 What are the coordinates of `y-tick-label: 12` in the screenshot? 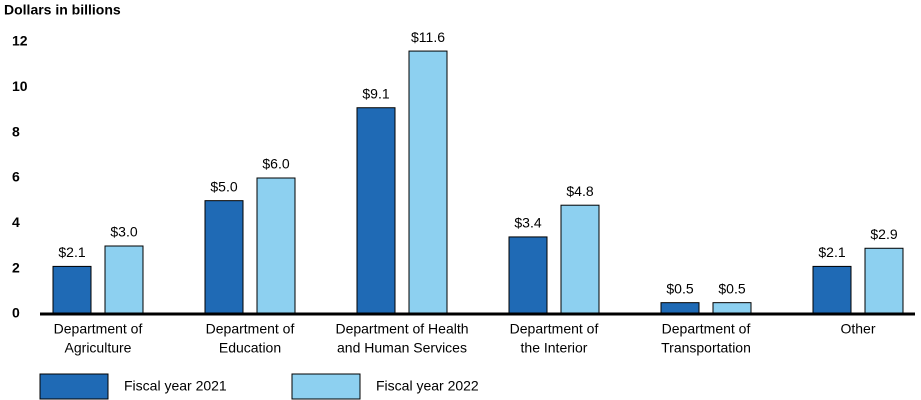 It's located at (20, 41).